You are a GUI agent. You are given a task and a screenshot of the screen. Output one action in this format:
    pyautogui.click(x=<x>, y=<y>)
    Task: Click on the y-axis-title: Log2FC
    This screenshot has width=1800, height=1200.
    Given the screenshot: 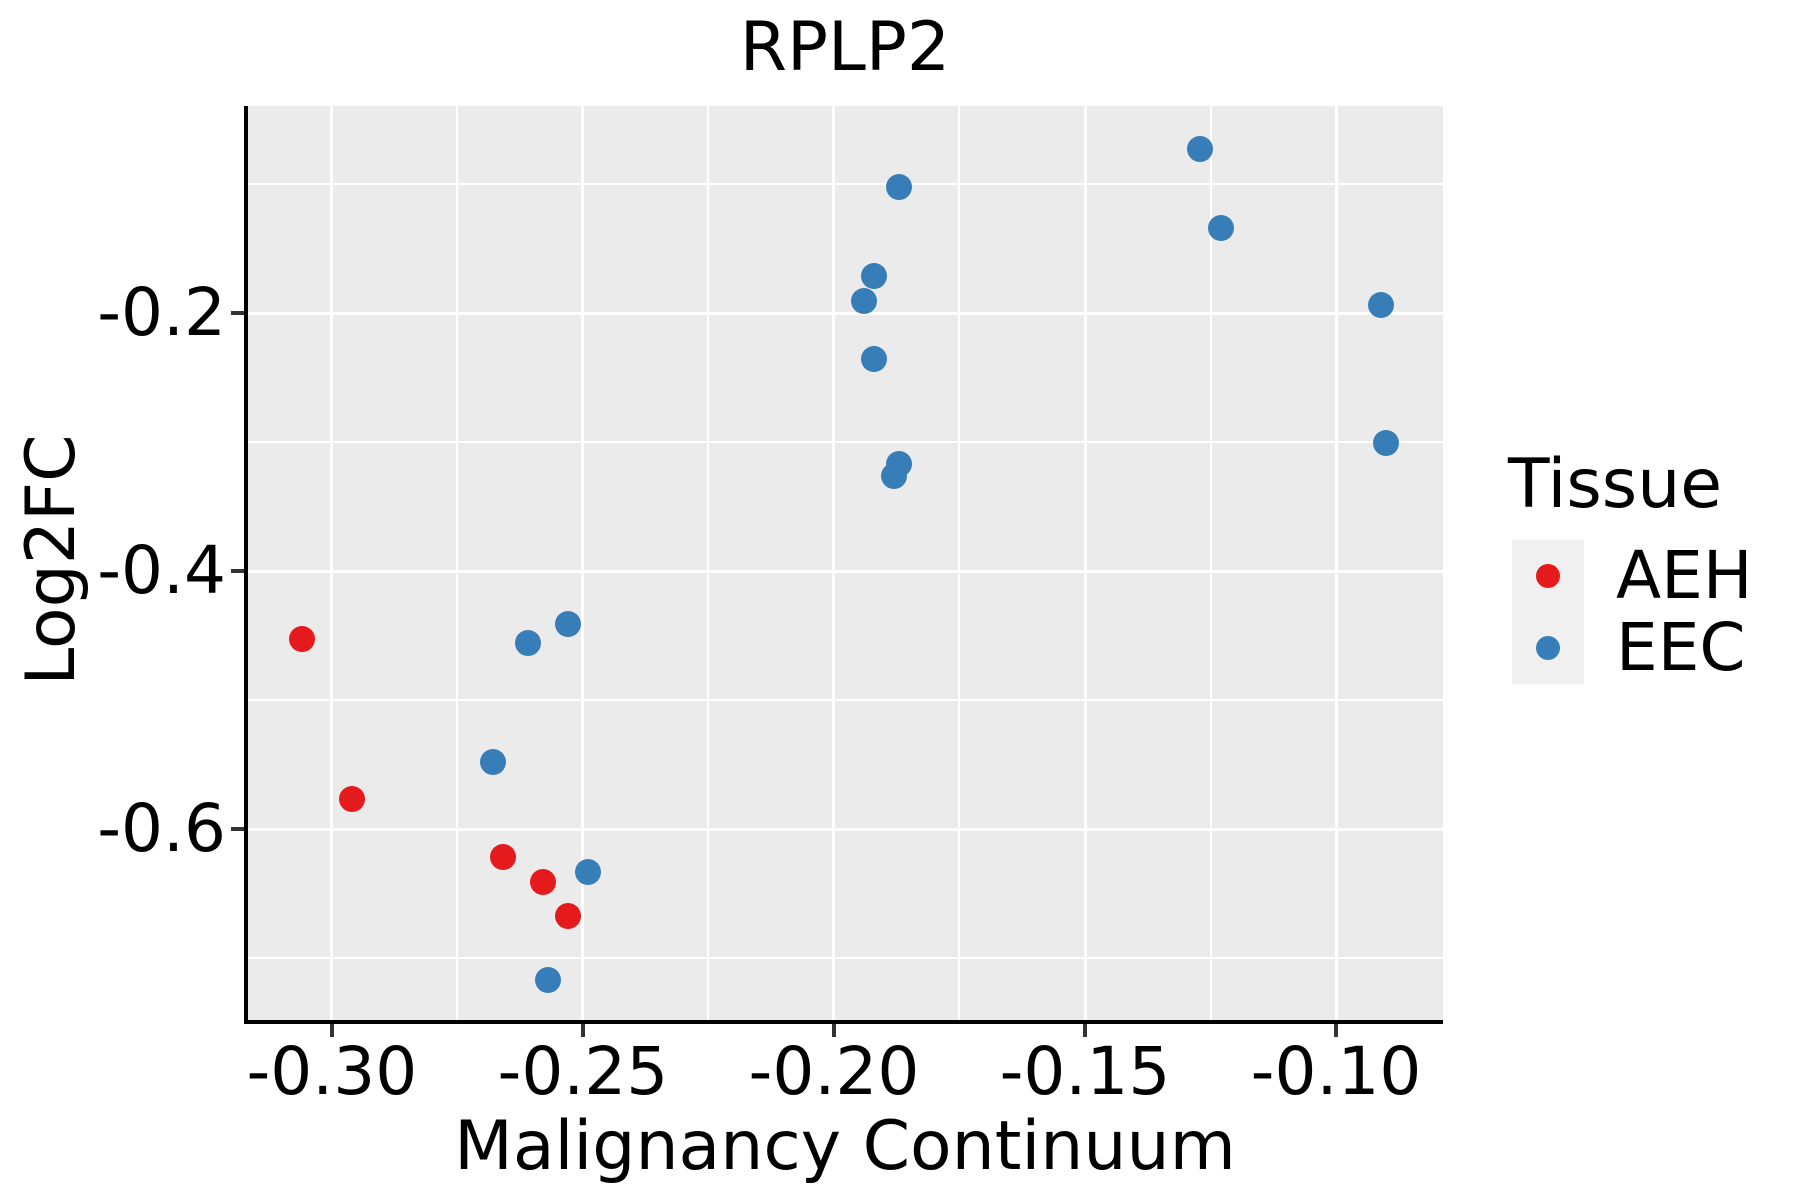 What is the action you would take?
    pyautogui.click(x=51, y=560)
    